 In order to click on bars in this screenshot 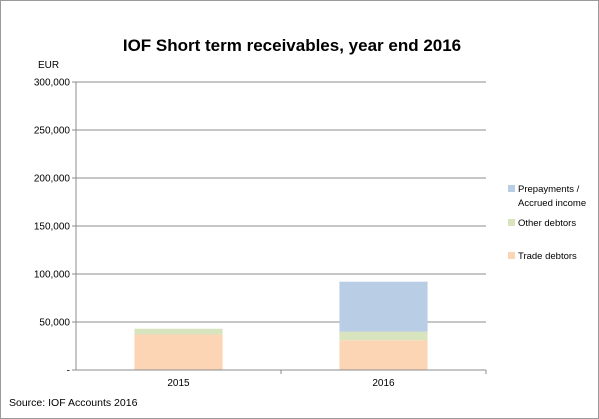, I will do `click(281, 325)`.